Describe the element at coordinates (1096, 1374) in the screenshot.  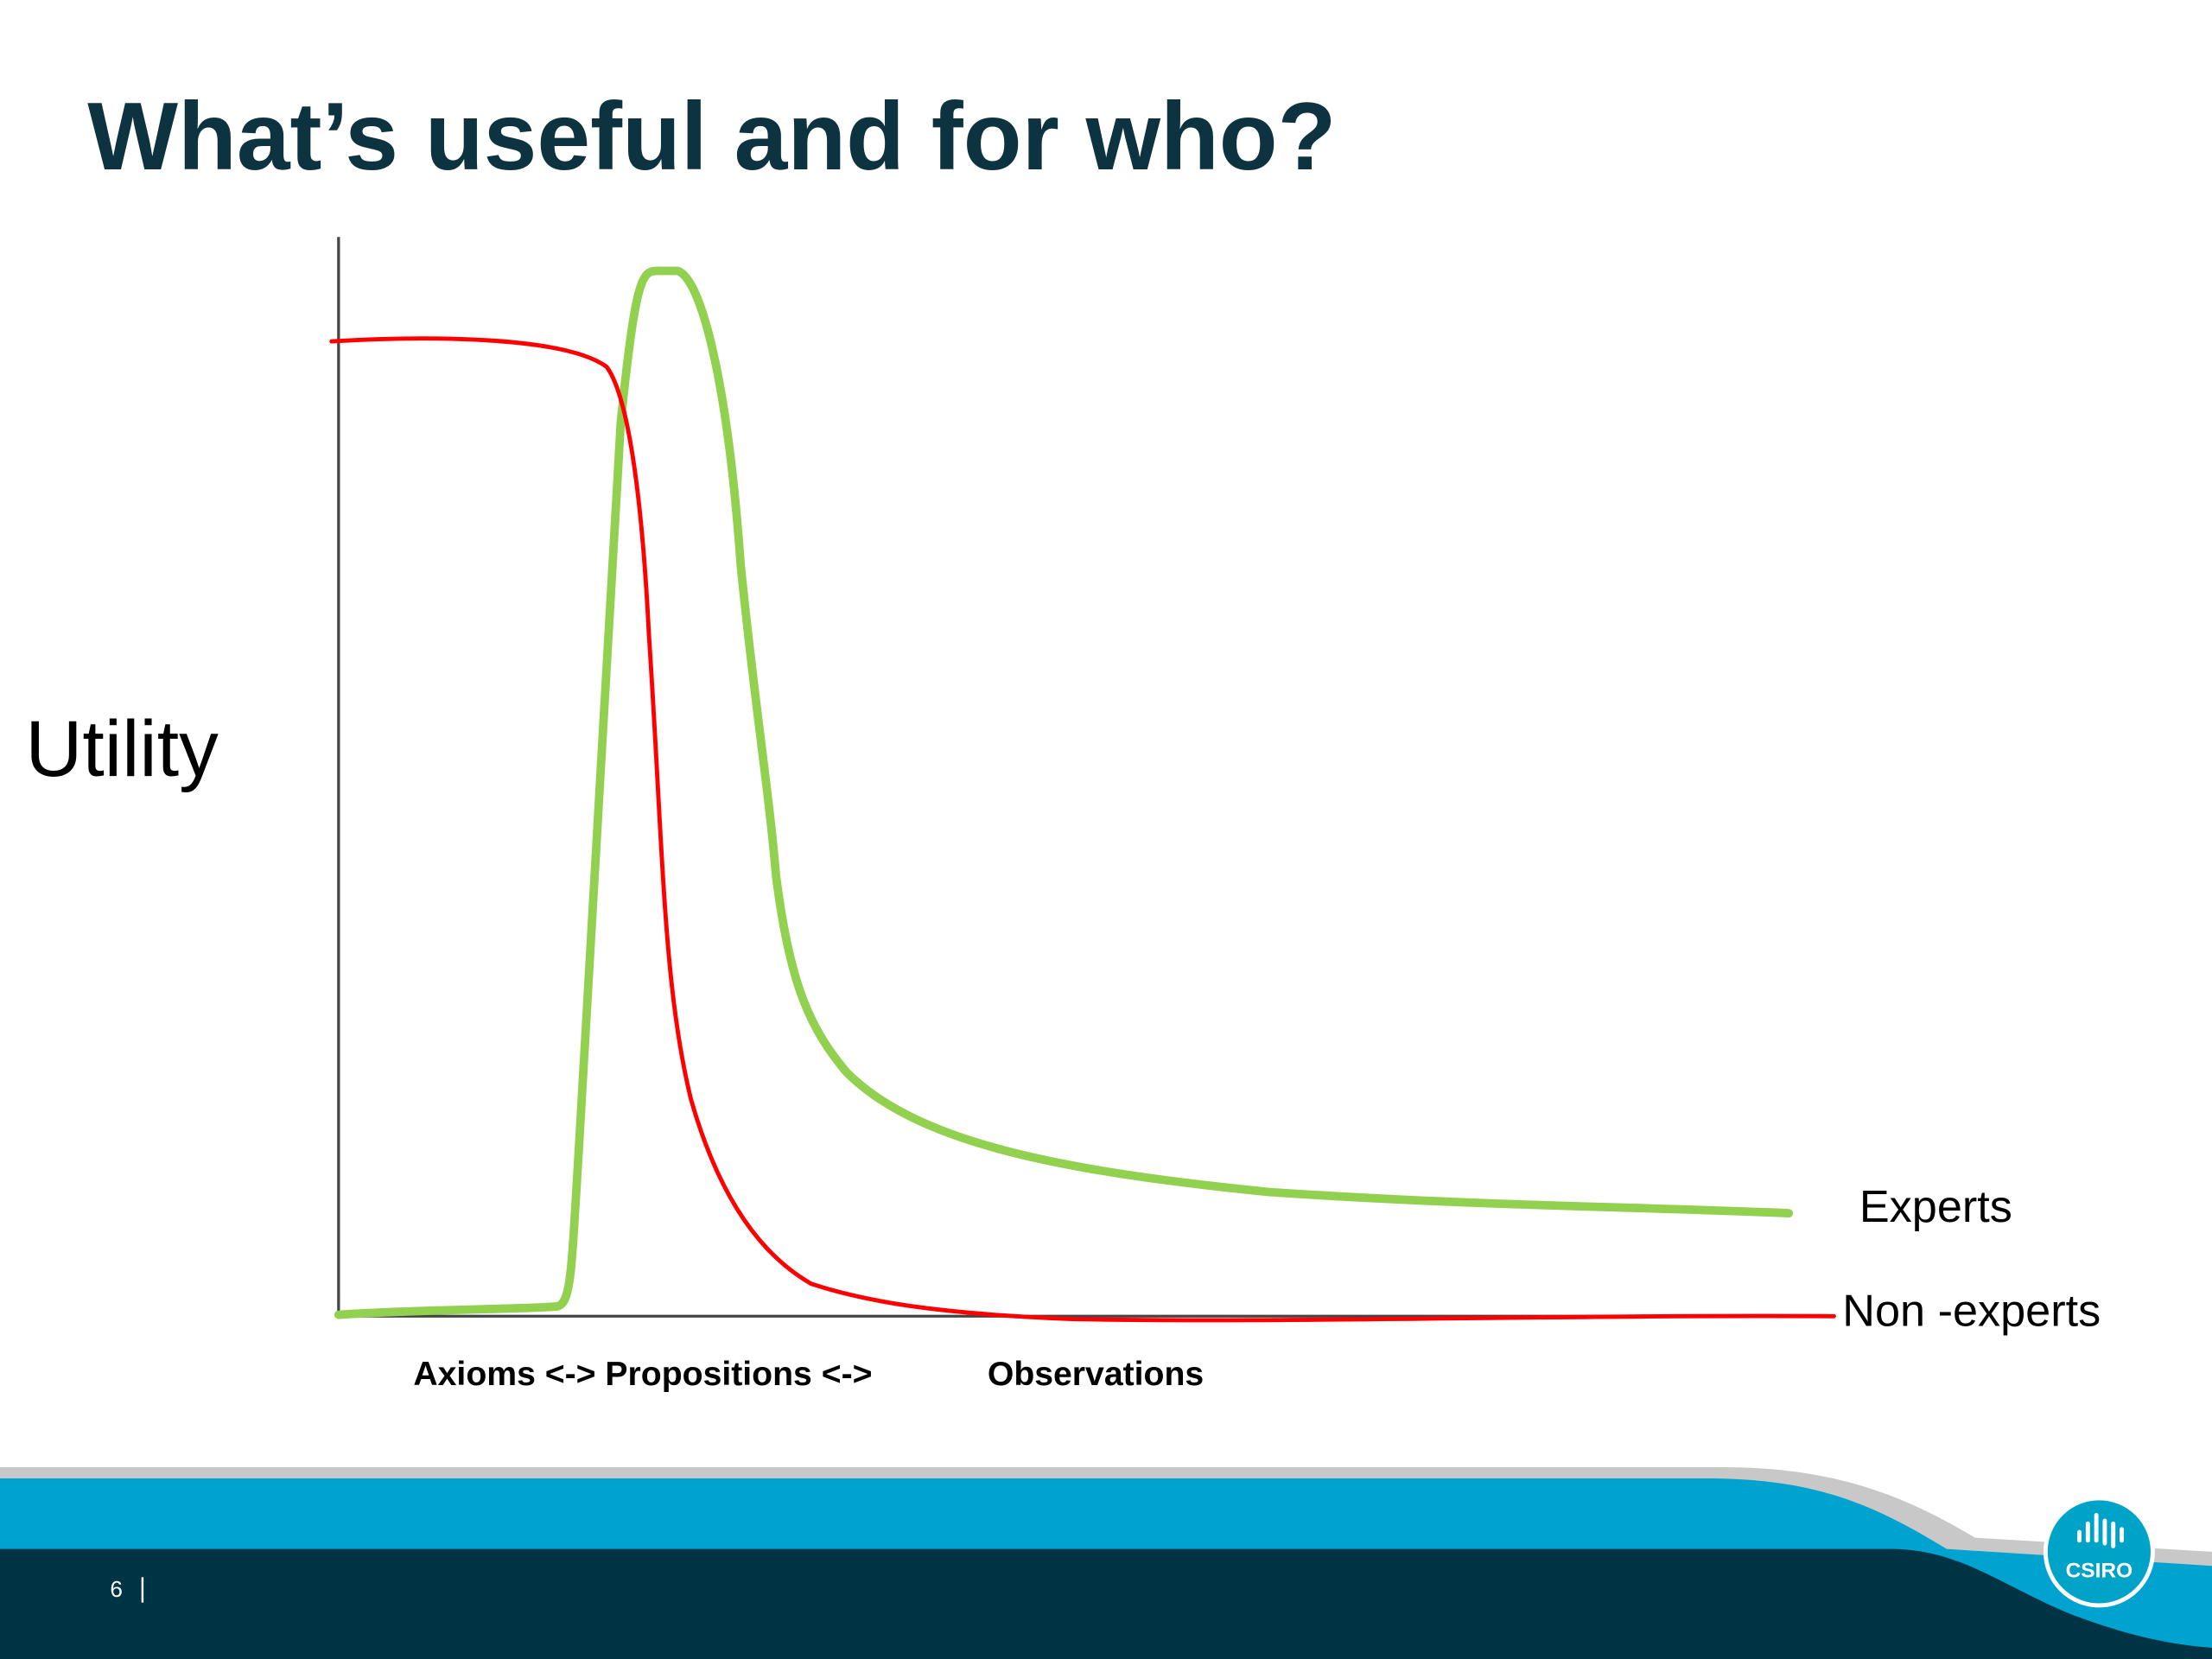
I see `x-axis-label: Observations` at that location.